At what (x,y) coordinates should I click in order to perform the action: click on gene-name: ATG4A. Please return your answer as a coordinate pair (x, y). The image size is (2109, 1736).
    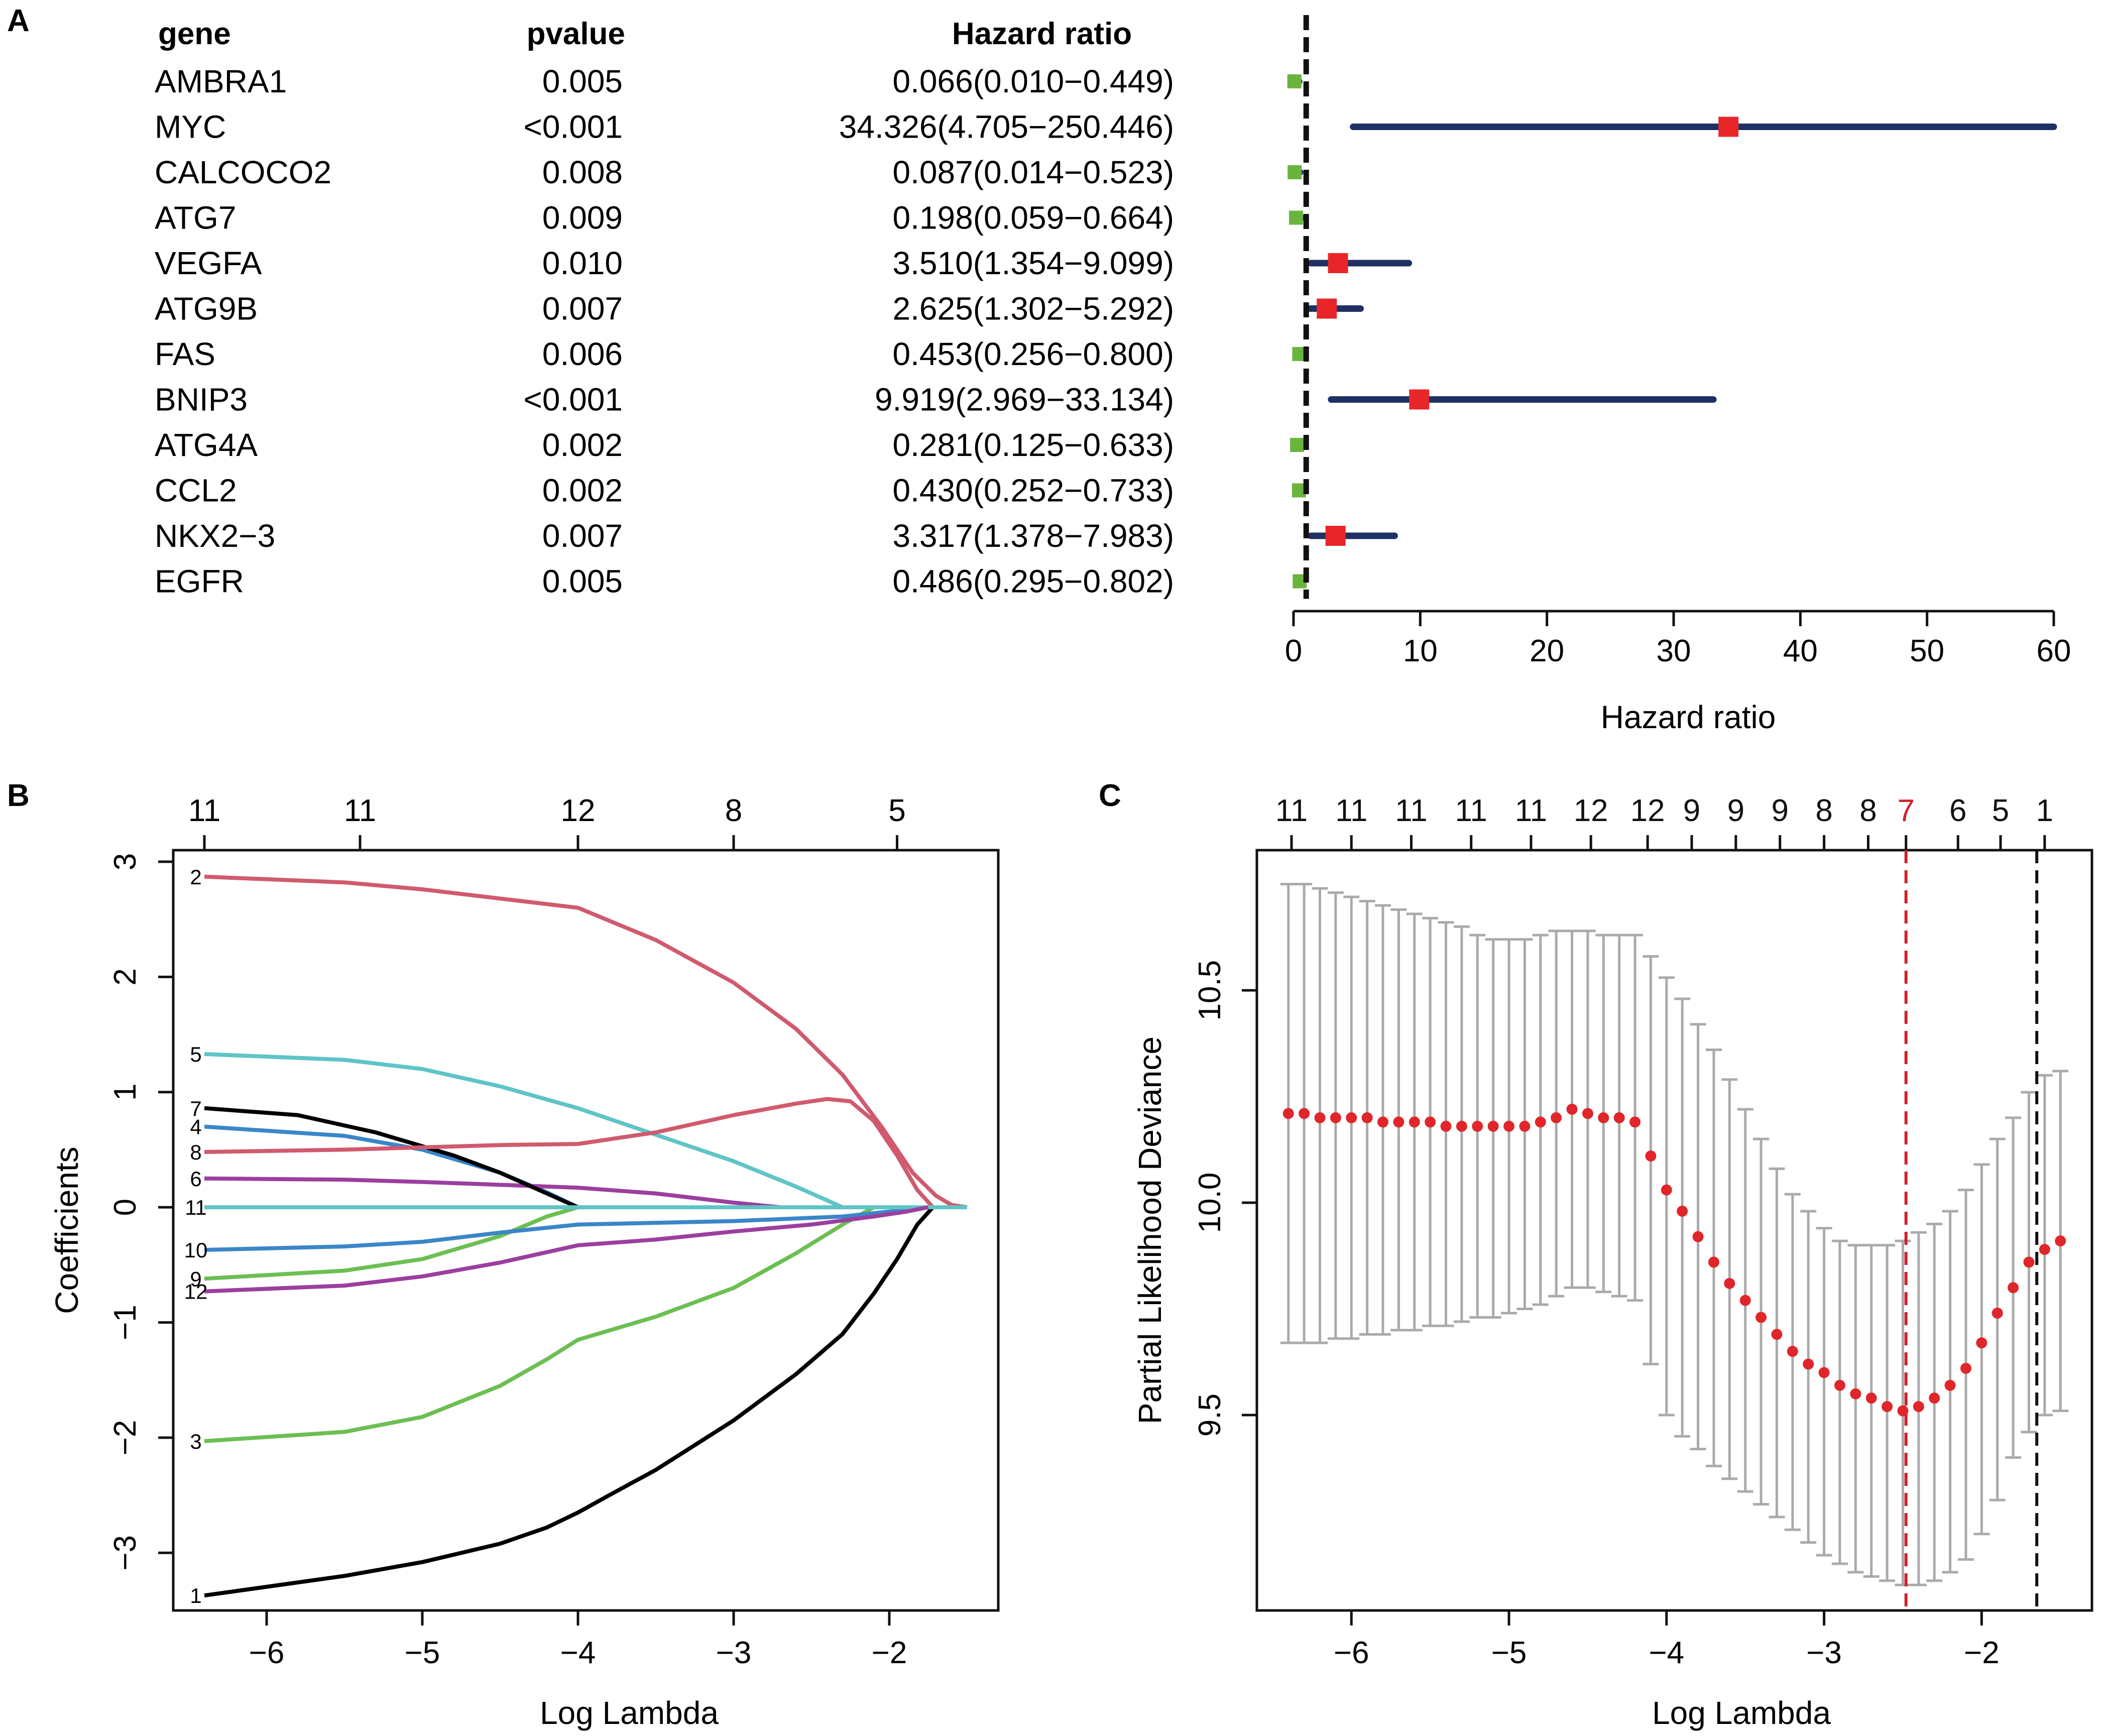
    Looking at the image, I should click on (206, 445).